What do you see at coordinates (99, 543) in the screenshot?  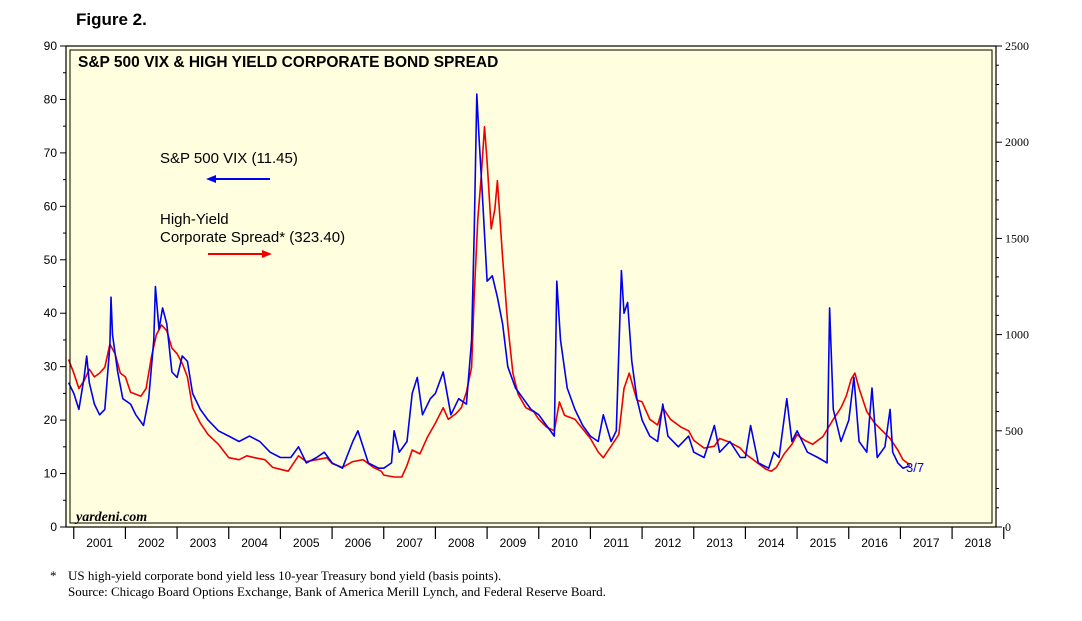 I see `x-tick-label-2001: 2001` at bounding box center [99, 543].